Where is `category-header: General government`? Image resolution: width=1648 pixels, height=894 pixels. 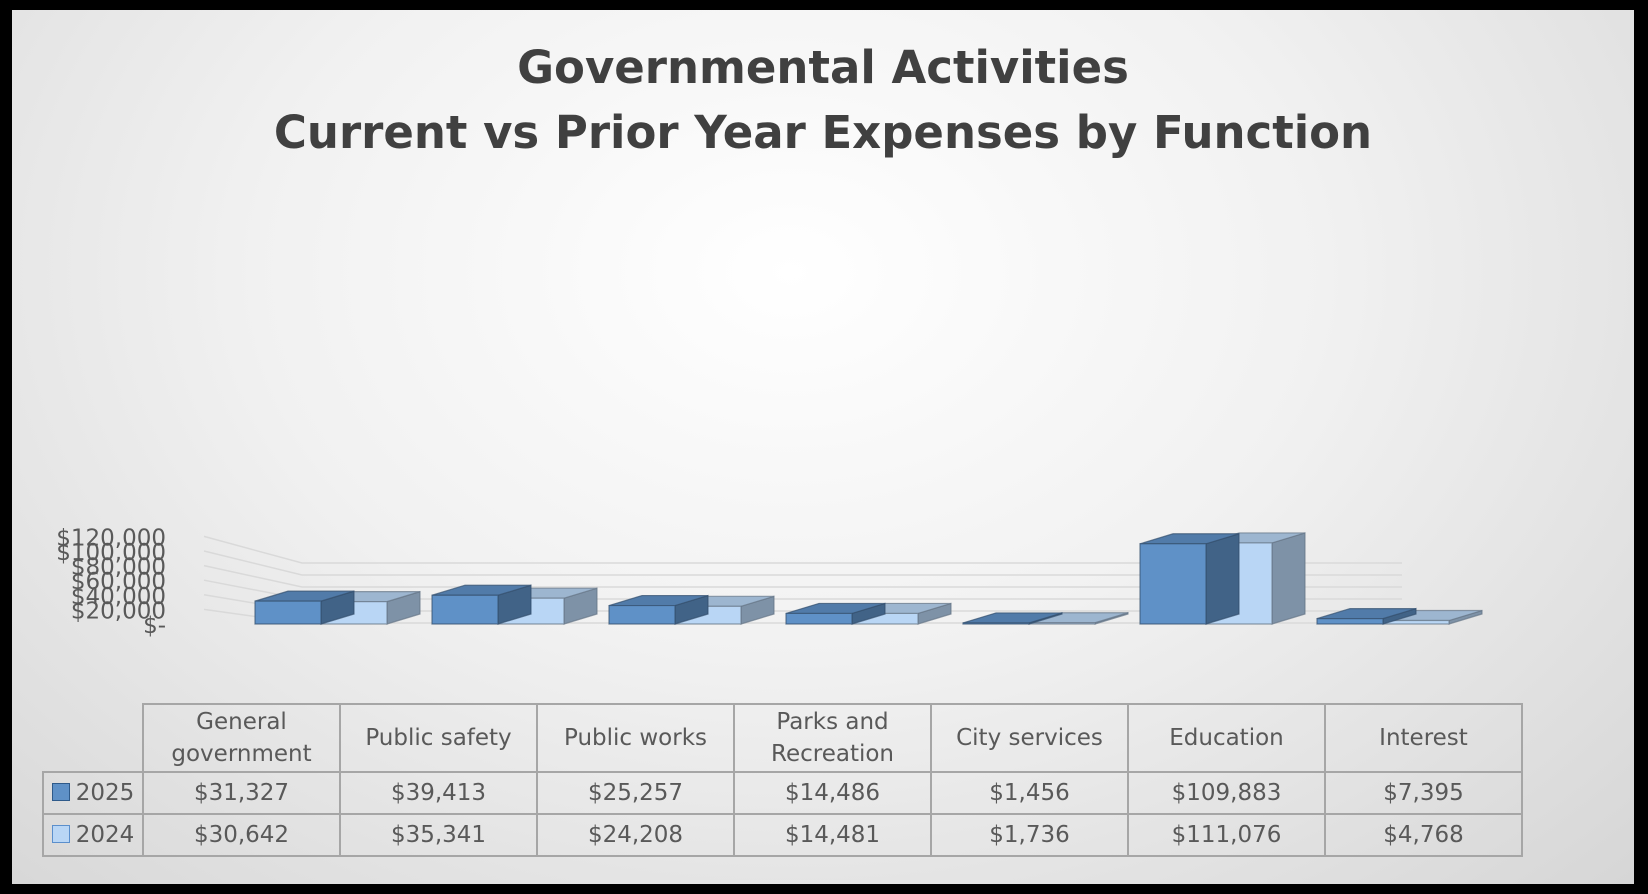
category-header: General government is located at coordinates (241, 738).